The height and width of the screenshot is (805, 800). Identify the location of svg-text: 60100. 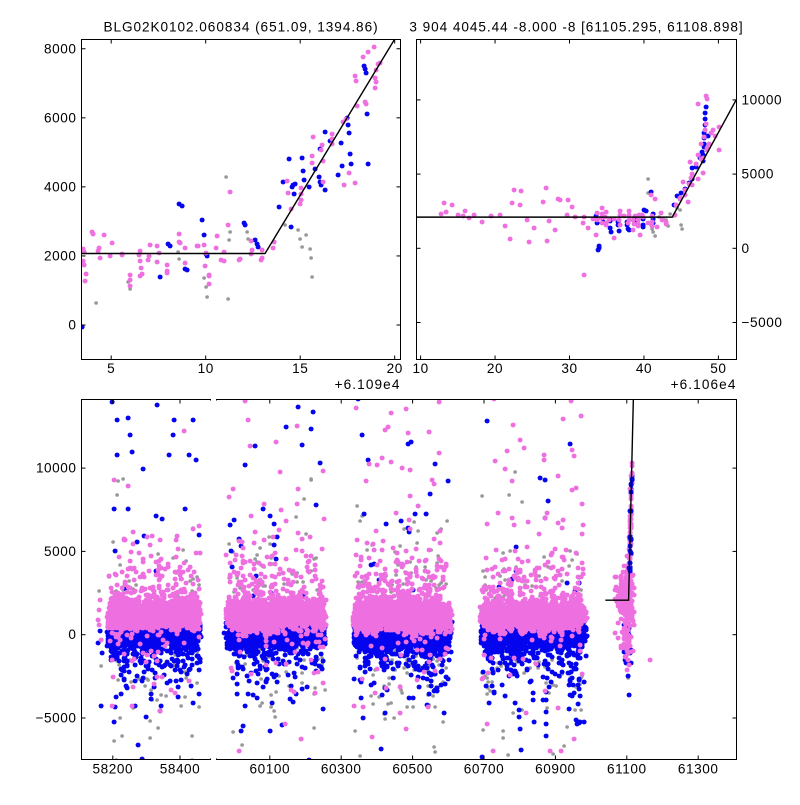
(270, 769).